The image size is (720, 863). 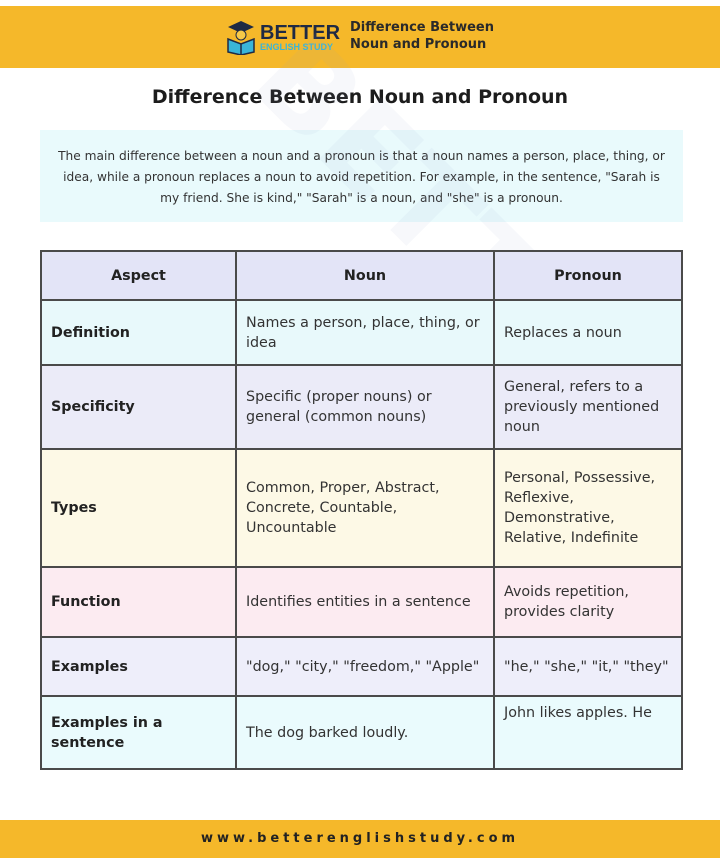 I want to click on header-aspect: Aspect, so click(x=138, y=275).